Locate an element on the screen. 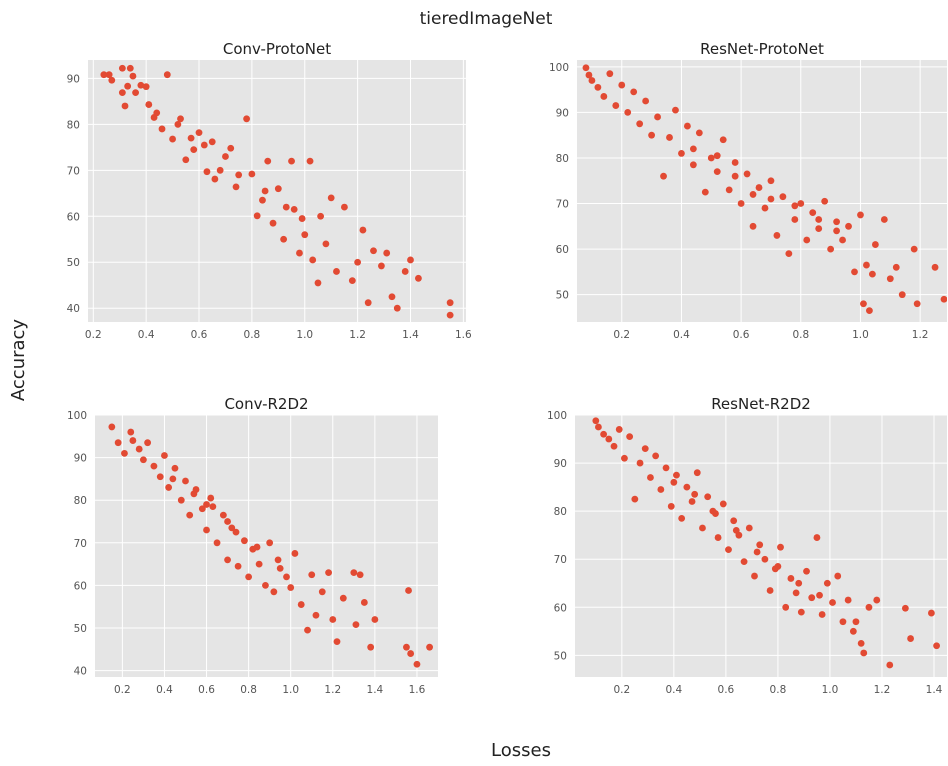  x-tick-label: 0.2 is located at coordinates (621, 335).